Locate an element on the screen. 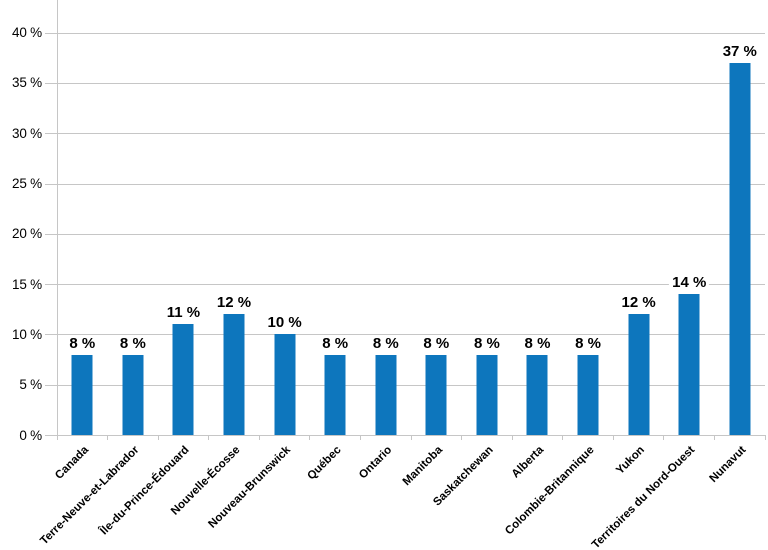 This screenshot has width=768, height=550. y-axis-tick-label: 0 % is located at coordinates (30, 435).